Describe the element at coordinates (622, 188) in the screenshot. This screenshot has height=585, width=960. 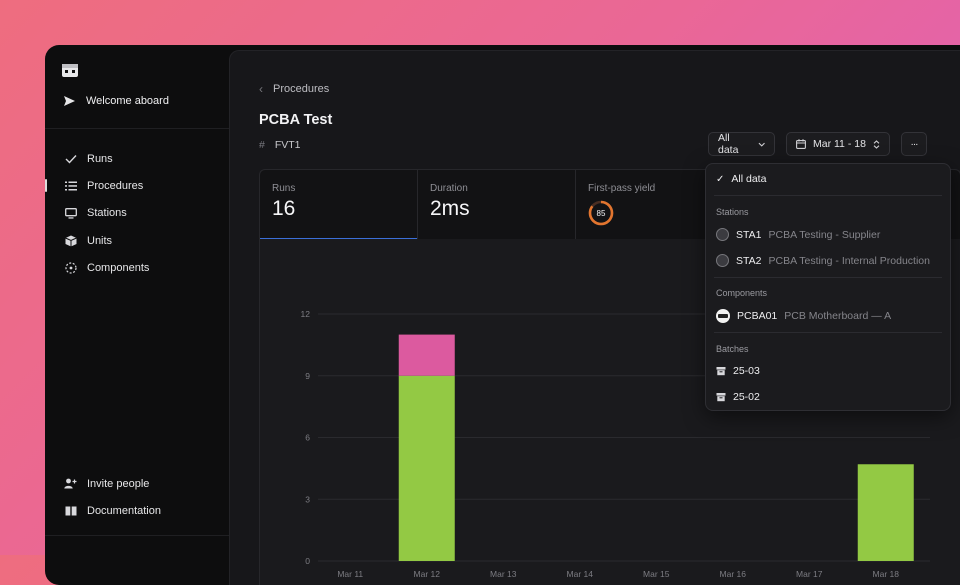
I see `stat-label: First-pass yield` at that location.